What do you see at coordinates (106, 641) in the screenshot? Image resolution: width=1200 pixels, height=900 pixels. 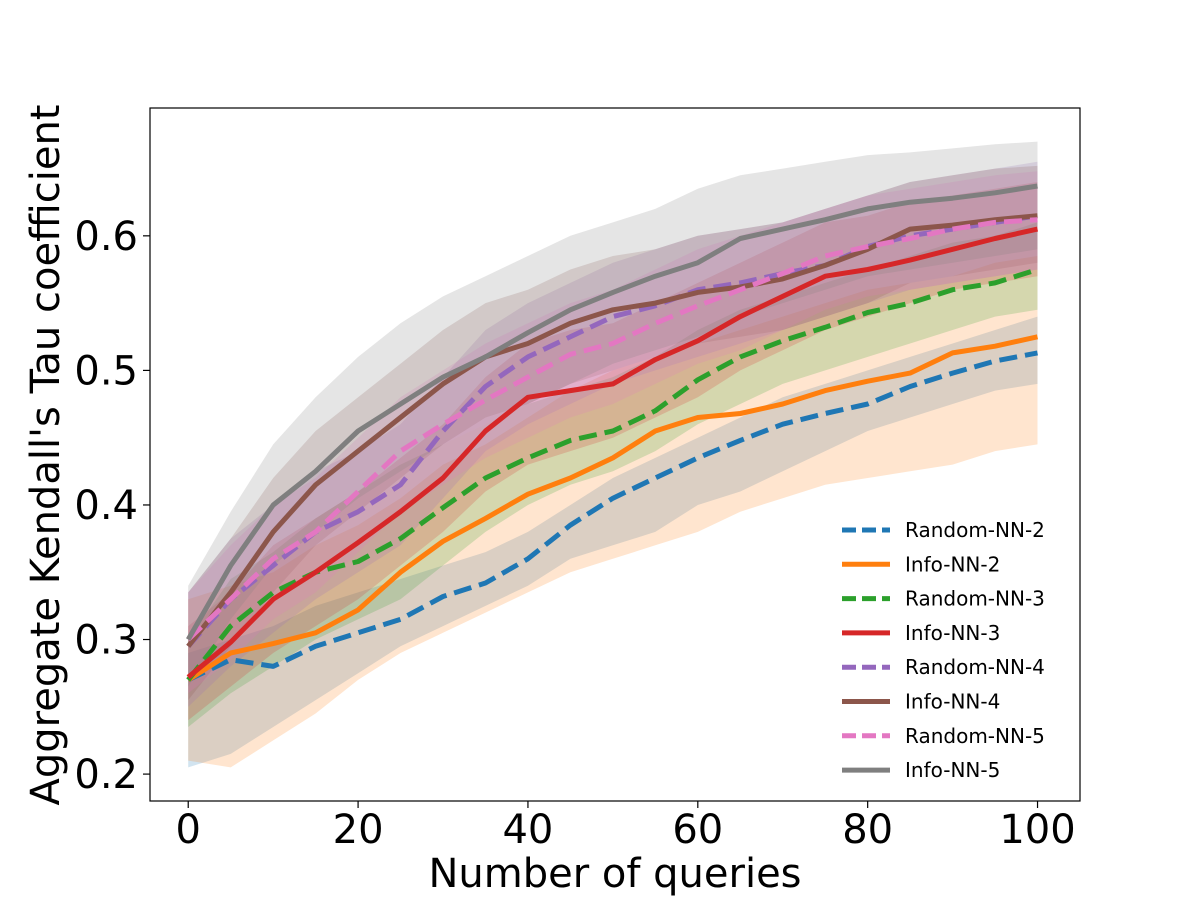 I see `y-tick-label: 0.3` at bounding box center [106, 641].